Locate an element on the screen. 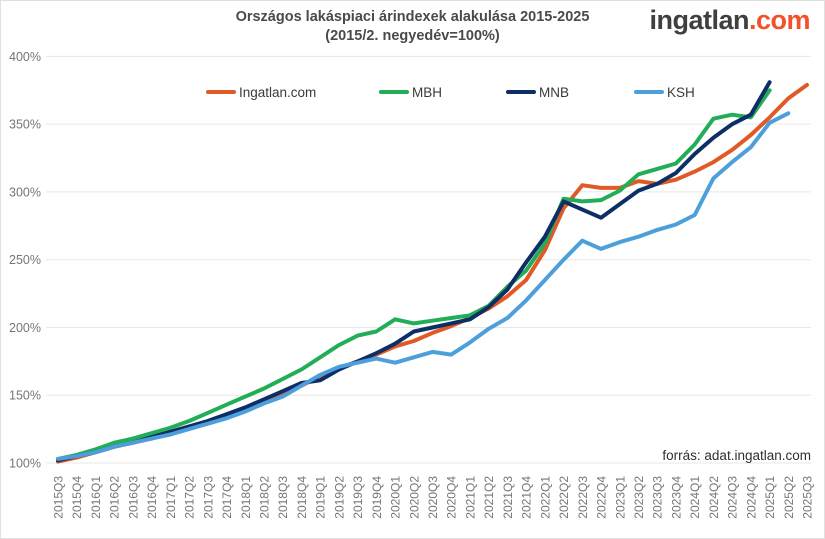  svg-text: 2023Q3 is located at coordinates (658, 497).